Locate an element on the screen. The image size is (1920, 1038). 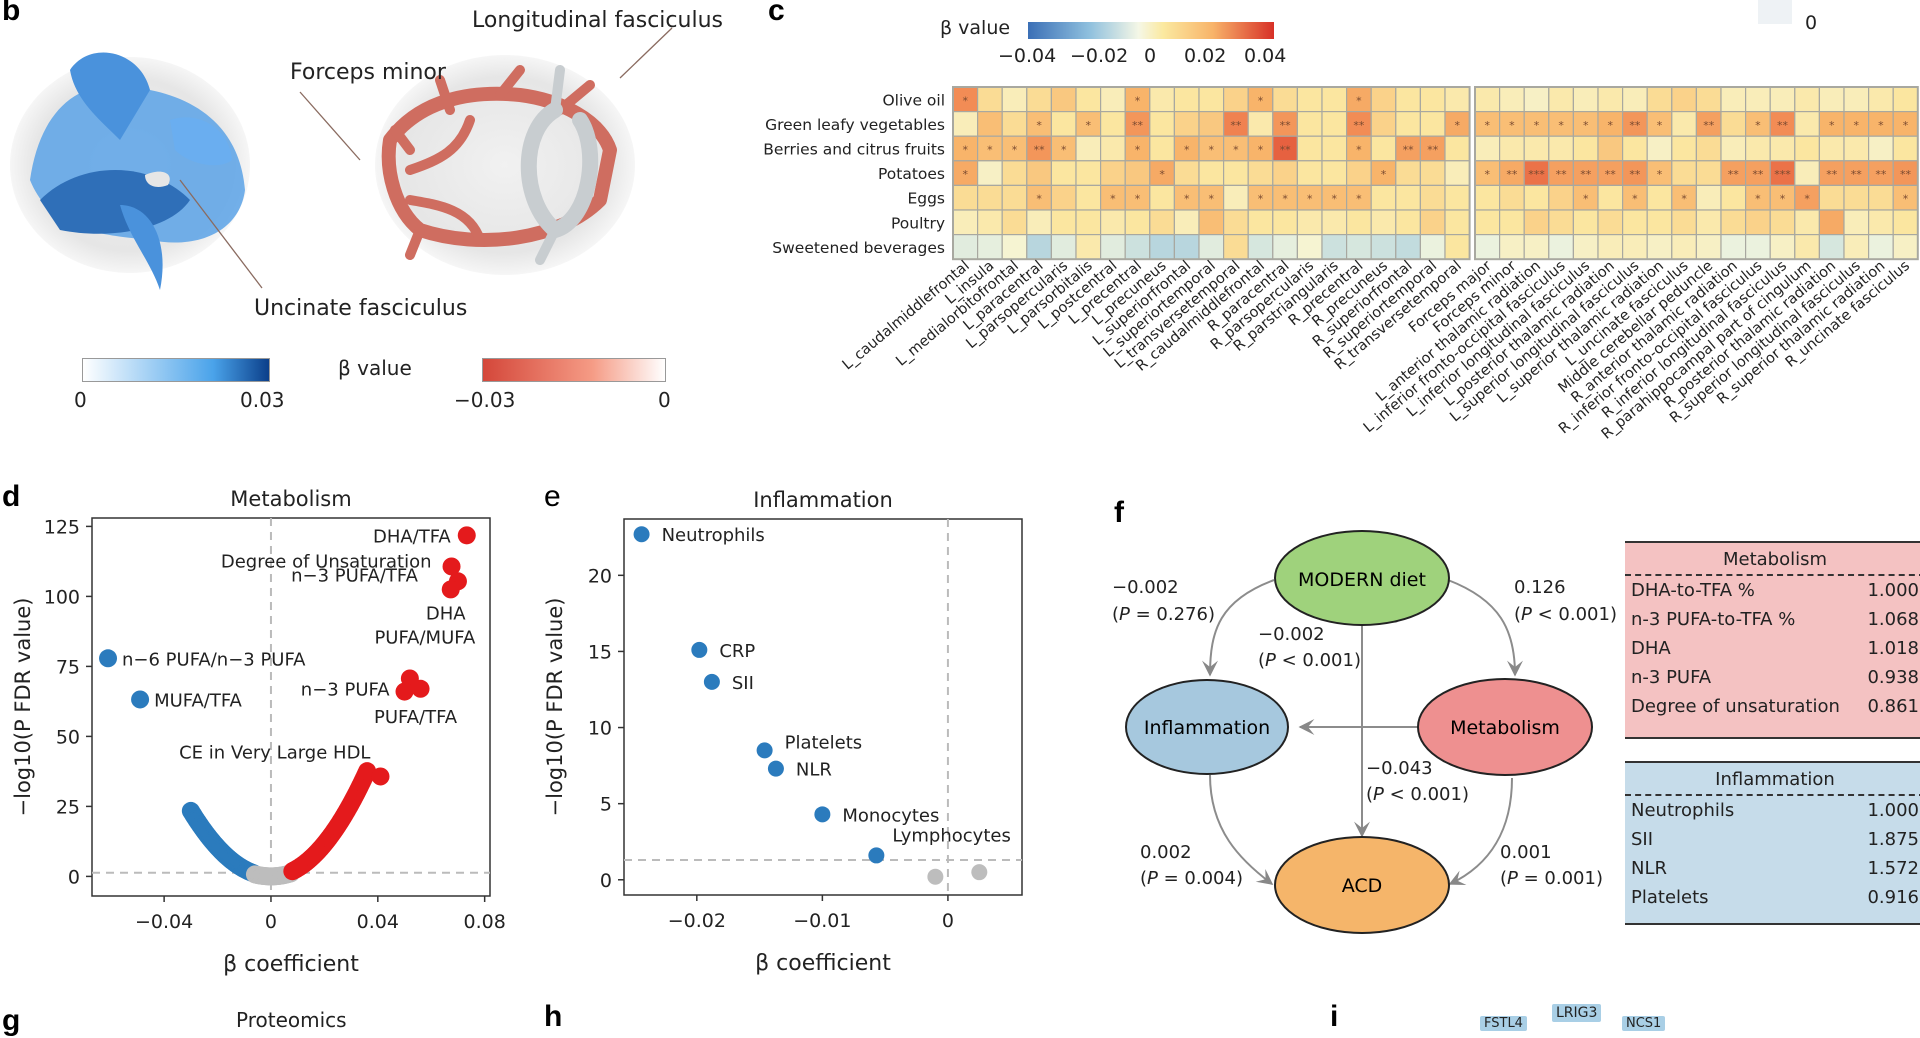
edge-label-coef: 0.002 is located at coordinates (1166, 852).